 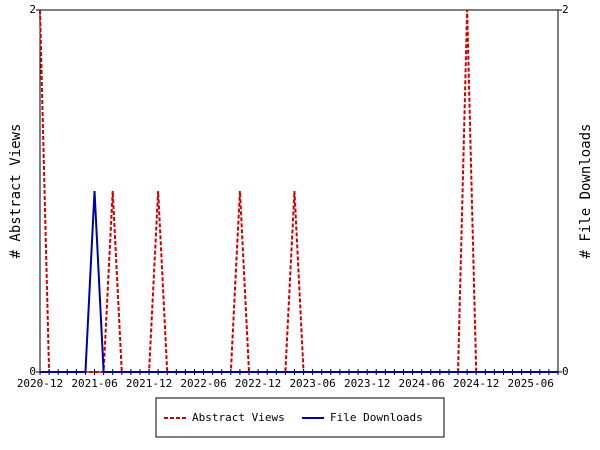 What do you see at coordinates (258, 383) in the screenshot?
I see `x-tick-label: 2022-12` at bounding box center [258, 383].